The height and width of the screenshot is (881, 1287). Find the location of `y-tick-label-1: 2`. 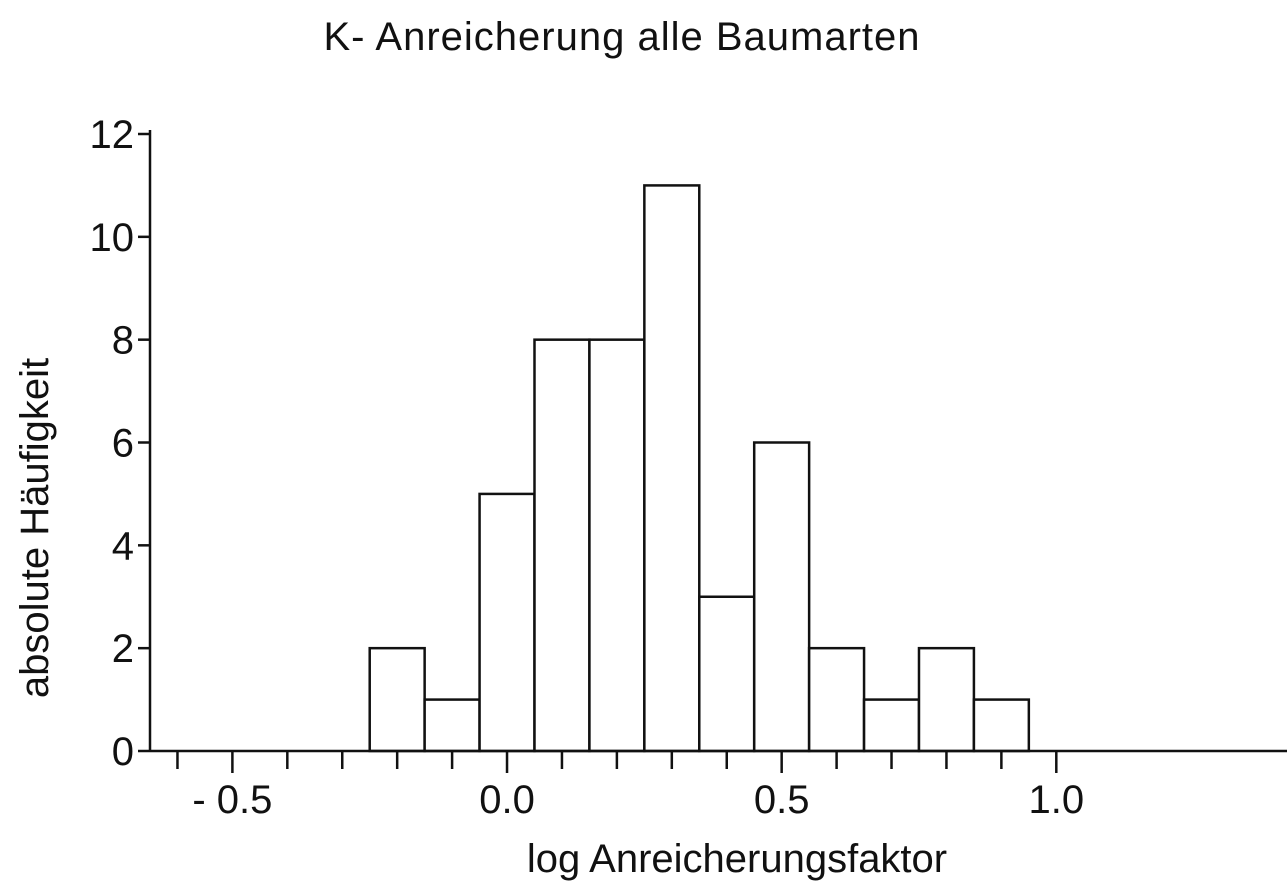

y-tick-label-1: 2 is located at coordinates (123, 649).